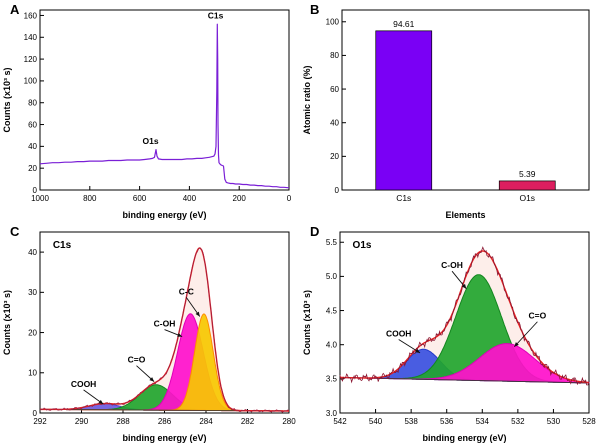  Describe the element at coordinates (123, 421) in the screenshot. I see `svg-text: 288` at that location.